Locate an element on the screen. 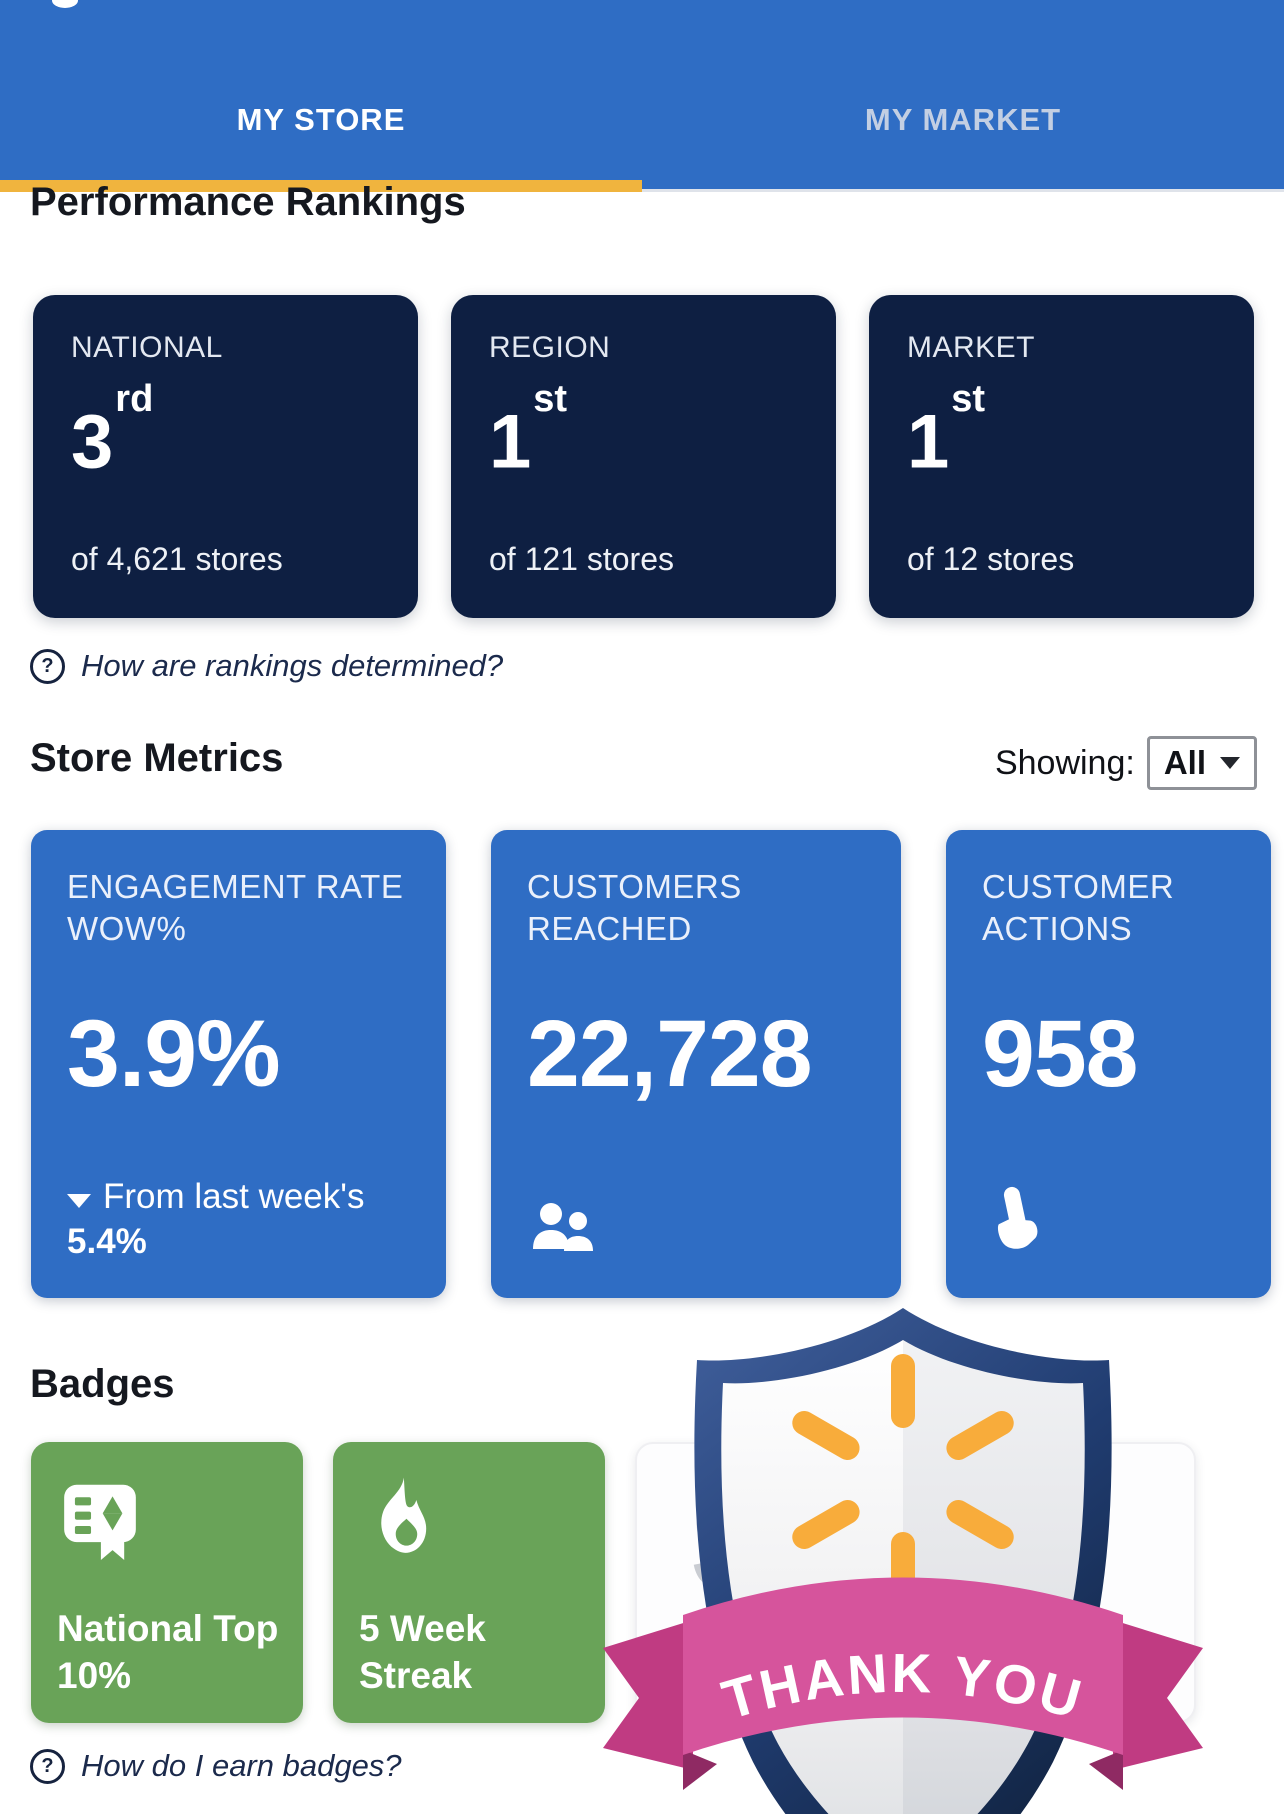 The image size is (1284, 1814). chevron-down-icon is located at coordinates (1230, 763).